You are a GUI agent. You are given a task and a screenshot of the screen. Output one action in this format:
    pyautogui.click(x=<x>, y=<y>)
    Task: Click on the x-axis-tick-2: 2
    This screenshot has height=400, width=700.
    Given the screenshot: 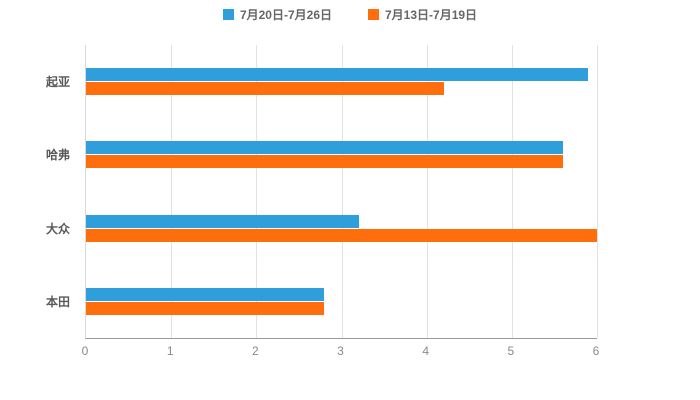 What is the action you would take?
    pyautogui.click(x=255, y=351)
    